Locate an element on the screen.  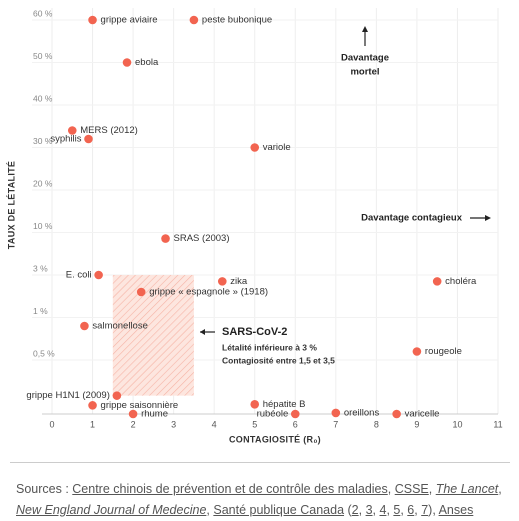
y-tick-label: 20 % is located at coordinates (43, 183).